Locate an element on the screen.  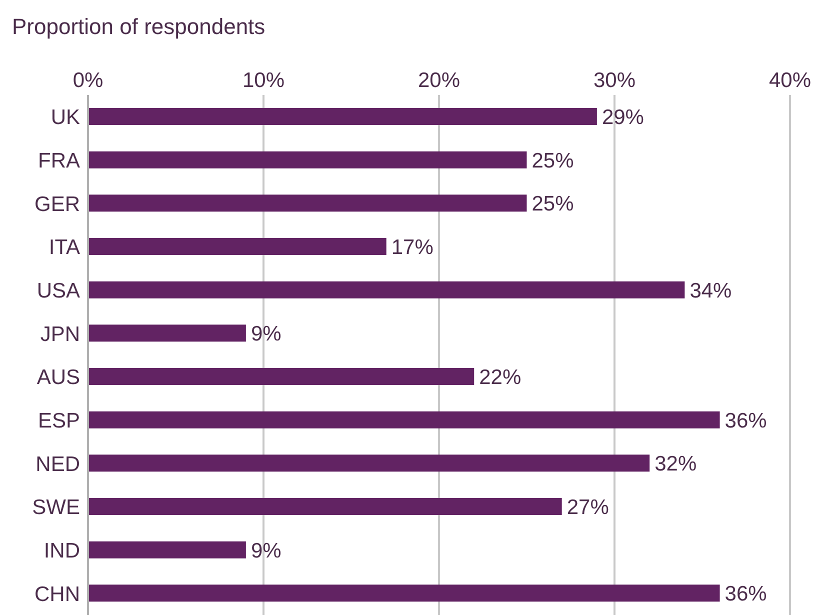
y-tick-label: USA is located at coordinates (58, 290).